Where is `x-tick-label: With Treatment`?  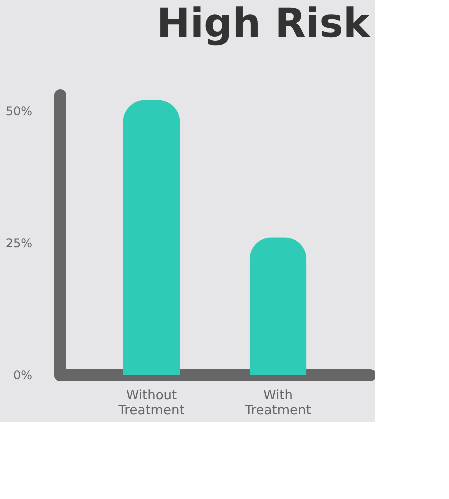
x-tick-label: With Treatment is located at coordinates (278, 403).